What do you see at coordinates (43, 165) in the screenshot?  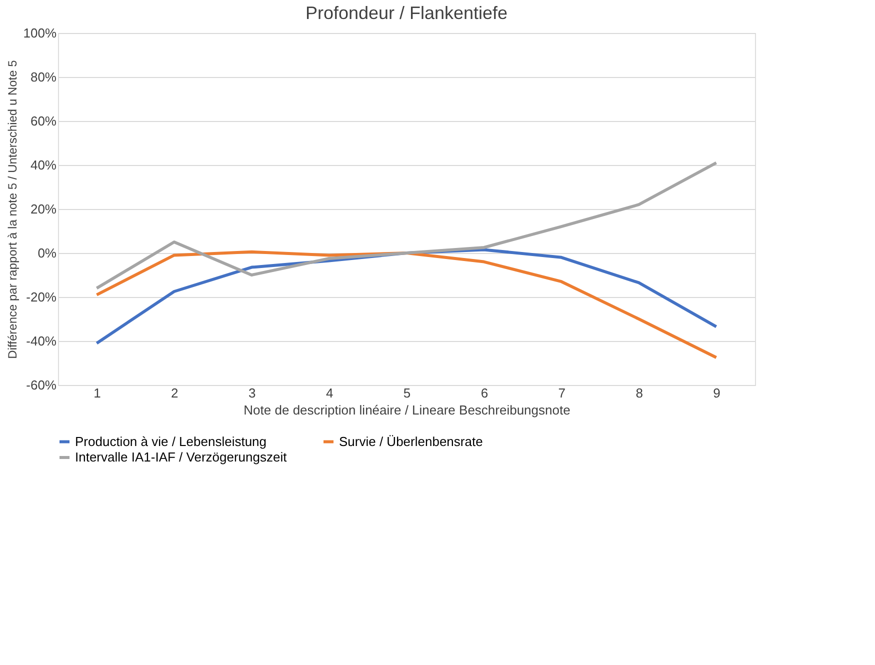 I see `y-tick-label: 40%` at bounding box center [43, 165].